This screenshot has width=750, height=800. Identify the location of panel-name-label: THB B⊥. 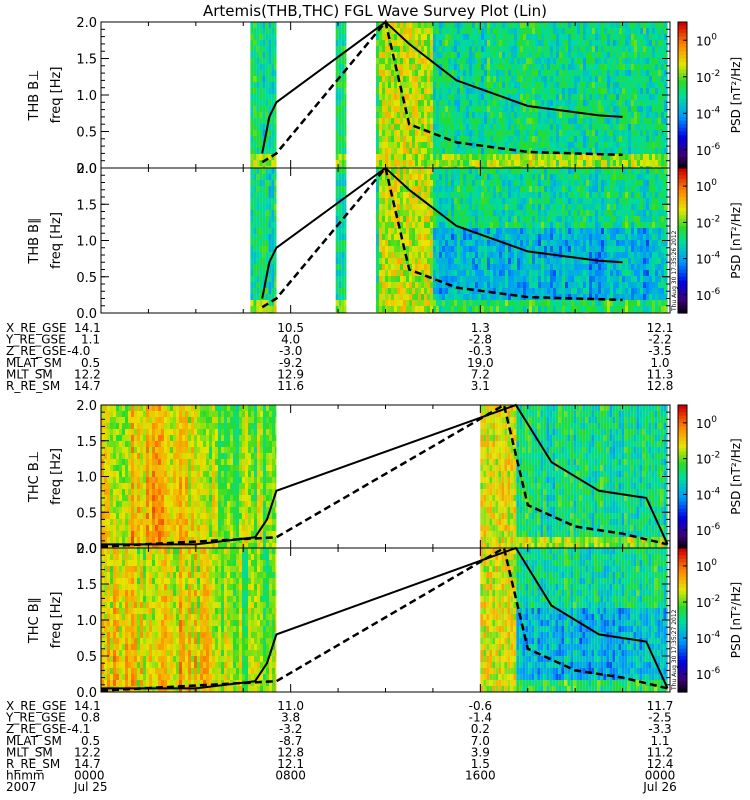
(34, 95).